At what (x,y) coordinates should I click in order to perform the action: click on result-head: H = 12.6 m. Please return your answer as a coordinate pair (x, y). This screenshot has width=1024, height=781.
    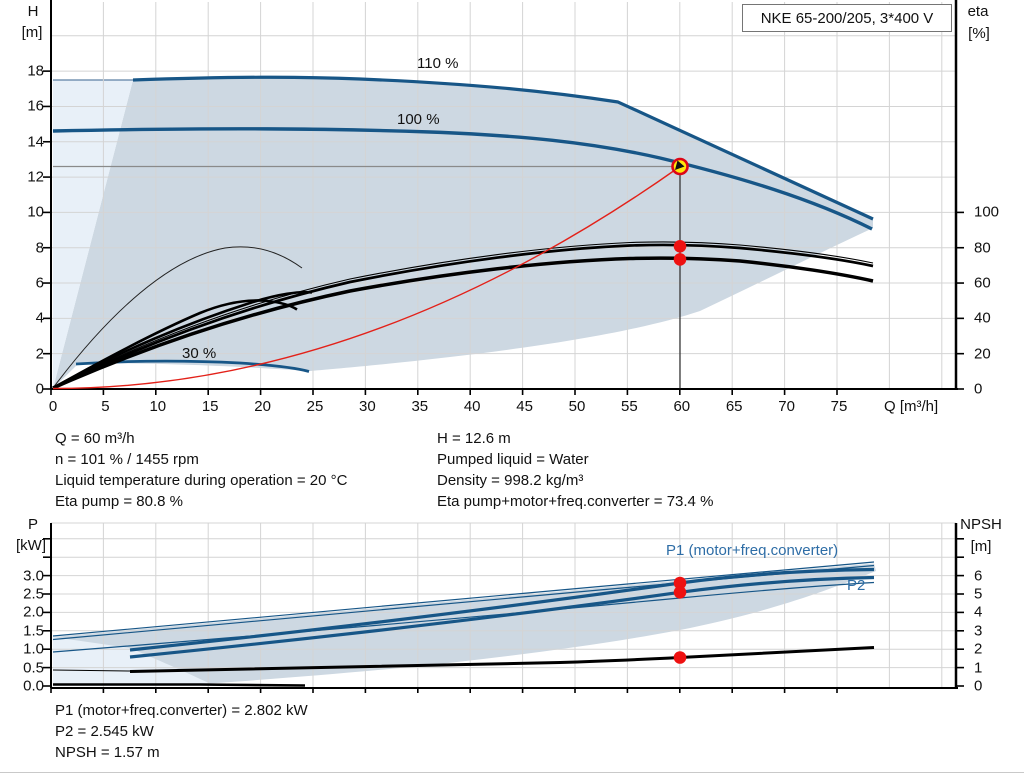
    Looking at the image, I should click on (474, 438).